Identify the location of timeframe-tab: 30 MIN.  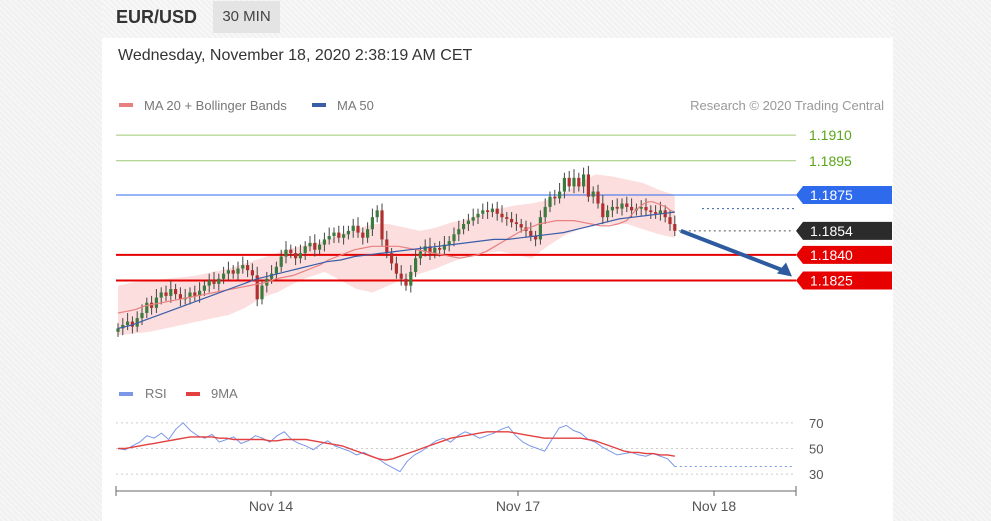
(246, 17).